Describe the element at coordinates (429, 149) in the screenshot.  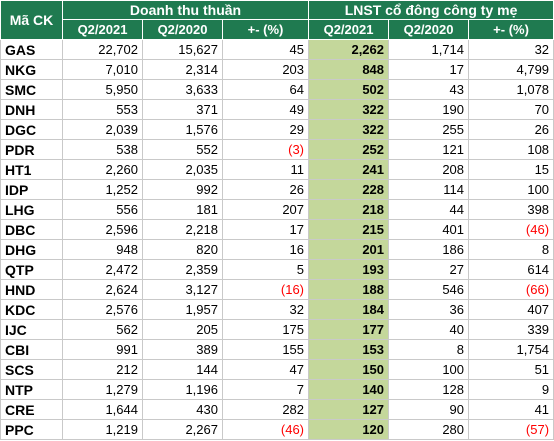
I see `profit-q2-2020-cell: 121` at that location.